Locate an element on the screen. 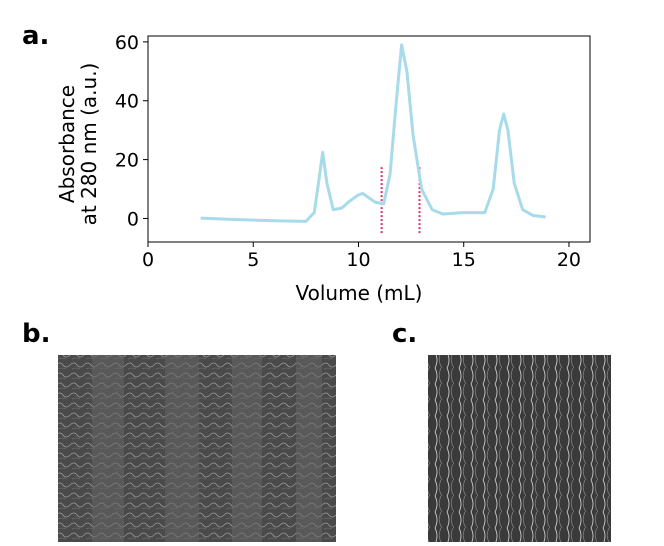 The width and height of the screenshot is (664, 546). panel-label: b. is located at coordinates (36, 334).